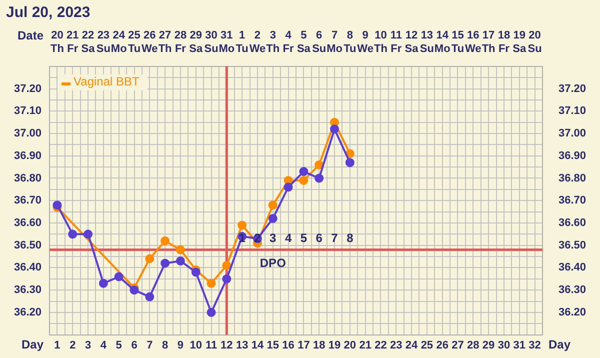 The height and width of the screenshot is (358, 600). I want to click on x-axis-title: Day, so click(559, 345).